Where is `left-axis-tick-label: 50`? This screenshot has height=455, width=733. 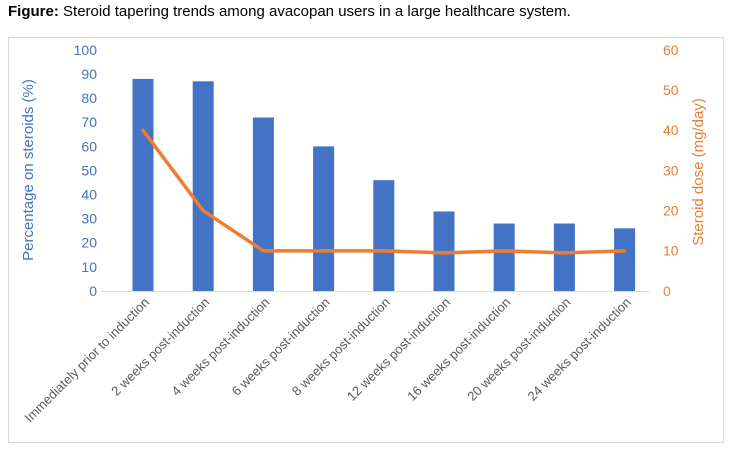 left-axis-tick-label: 50 is located at coordinates (89, 170).